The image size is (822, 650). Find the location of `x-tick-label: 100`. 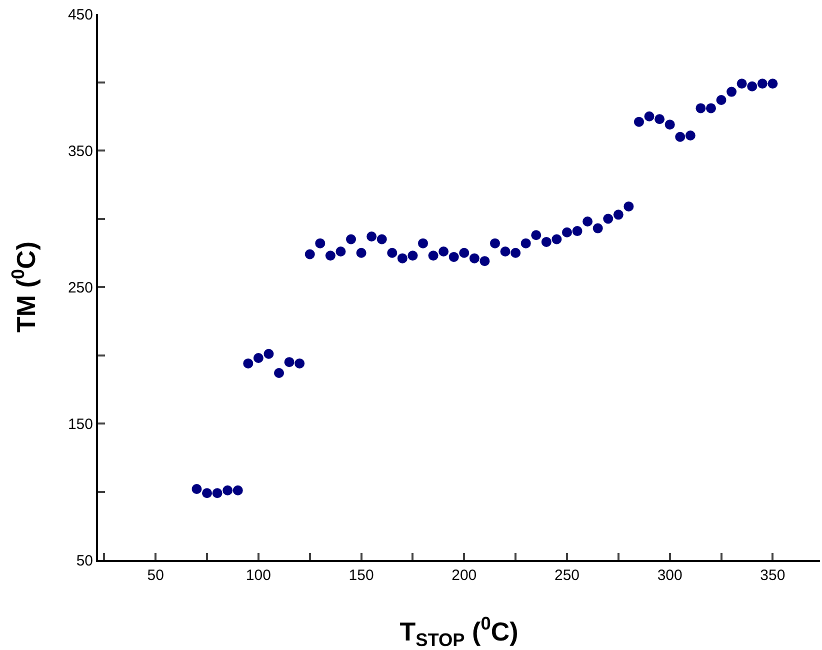

x-tick-label: 100 is located at coordinates (258, 575).